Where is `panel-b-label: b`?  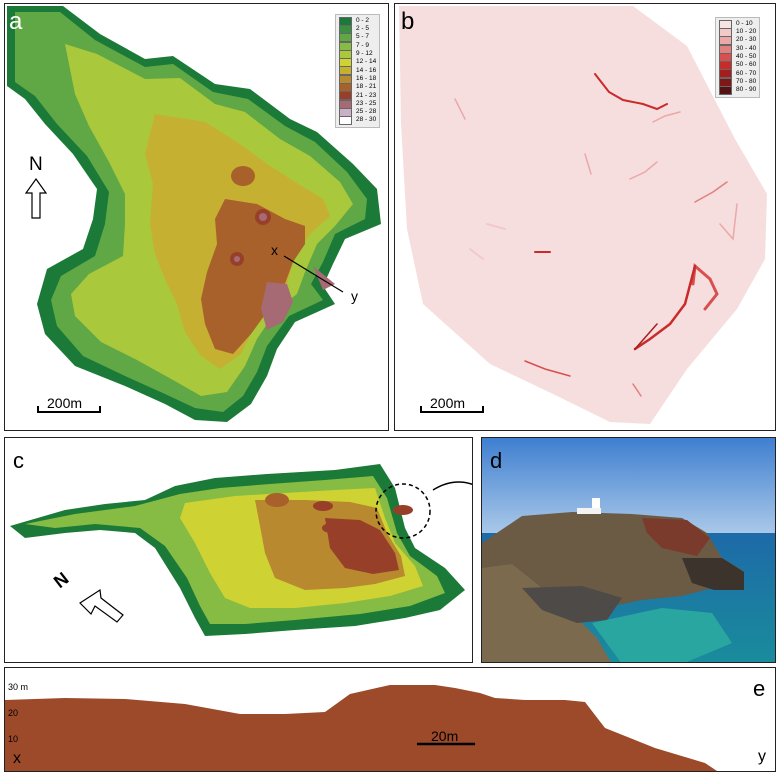
panel-b-label: b is located at coordinates (408, 21).